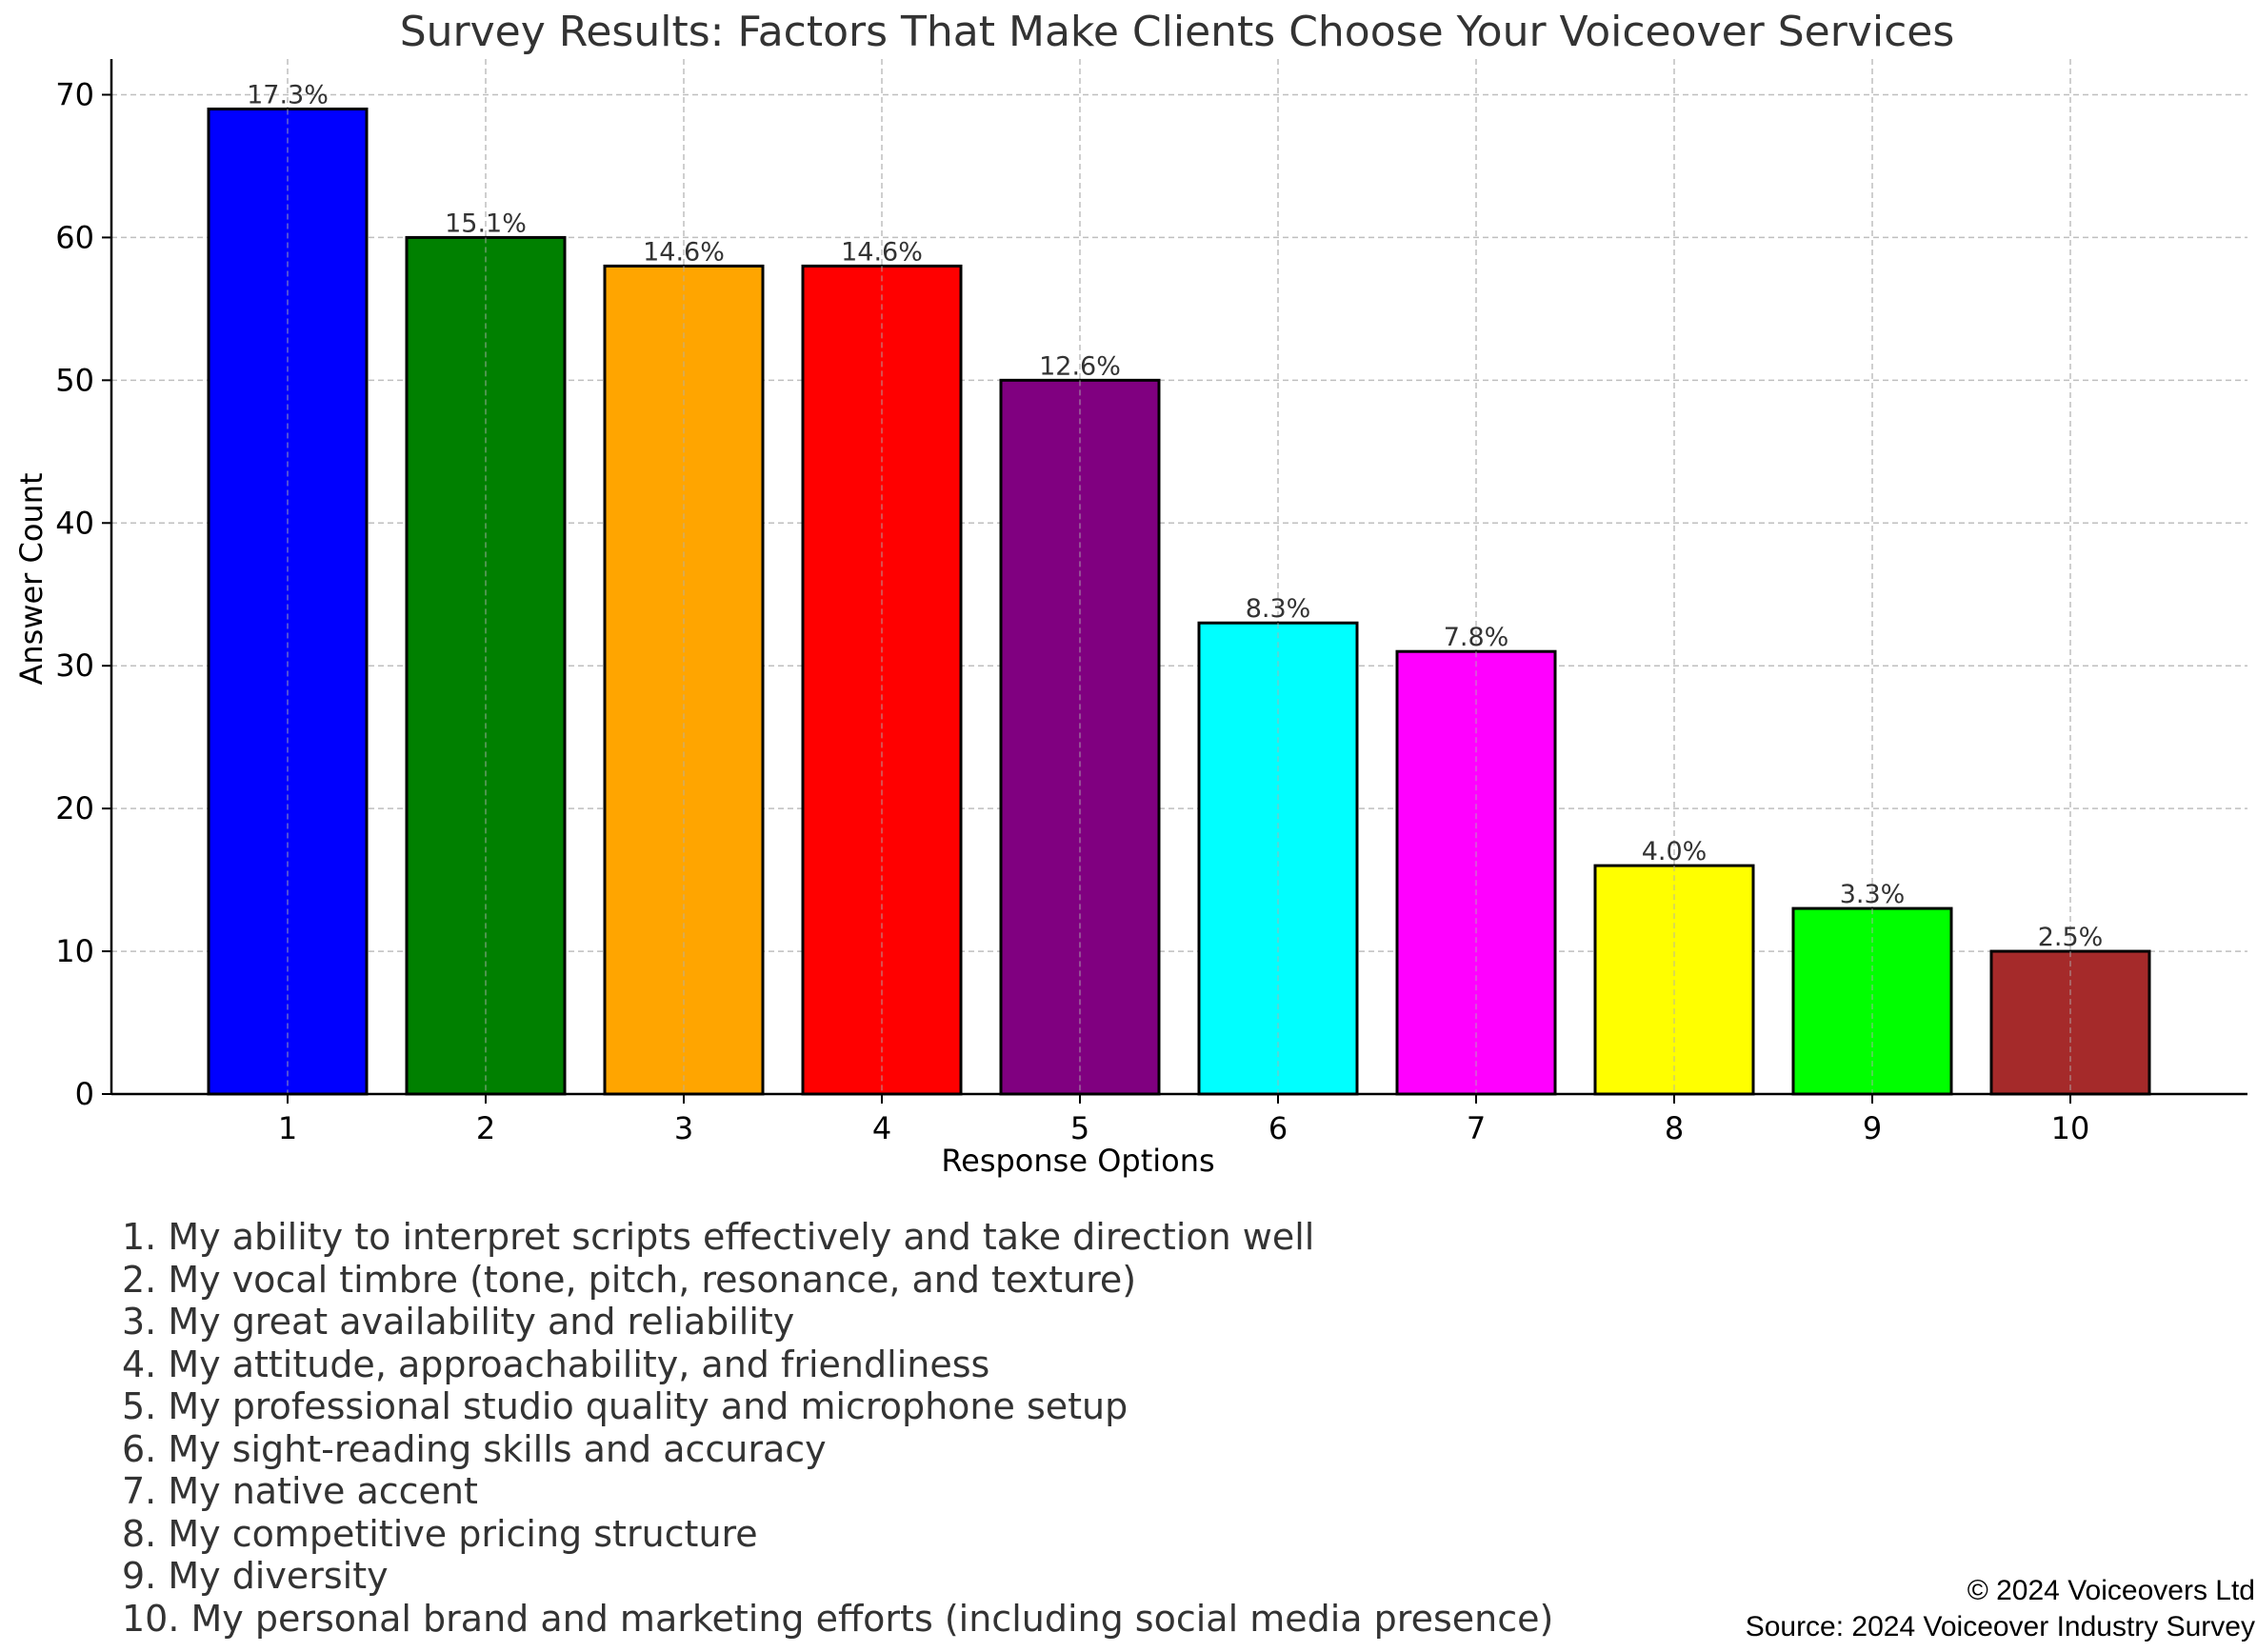 This screenshot has height=1652, width=2257. Describe the element at coordinates (85, 1094) in the screenshot. I see `y-tick-label: 0` at that location.